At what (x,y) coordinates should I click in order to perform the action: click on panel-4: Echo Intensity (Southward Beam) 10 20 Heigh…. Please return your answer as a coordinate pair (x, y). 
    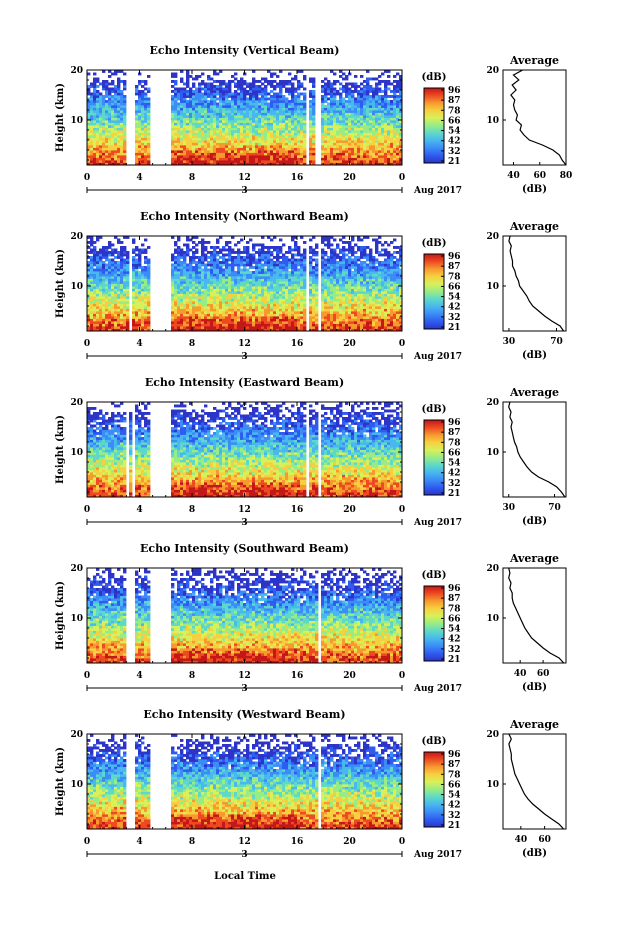
    Looking at the image, I should click on (311, 618).